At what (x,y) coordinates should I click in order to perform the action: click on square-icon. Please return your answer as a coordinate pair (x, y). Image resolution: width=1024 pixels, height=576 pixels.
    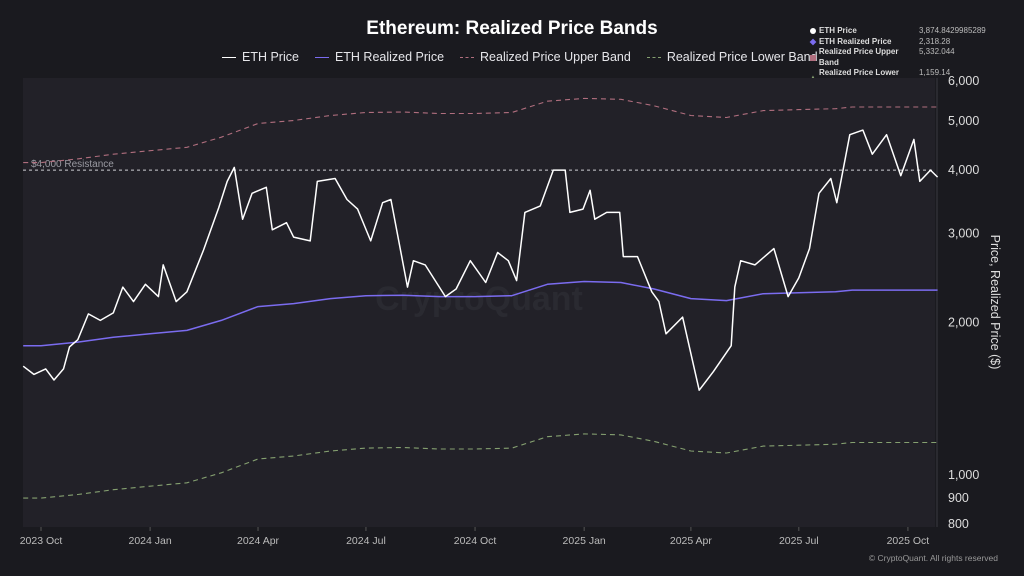
    Looking at the image, I should click on (813, 57).